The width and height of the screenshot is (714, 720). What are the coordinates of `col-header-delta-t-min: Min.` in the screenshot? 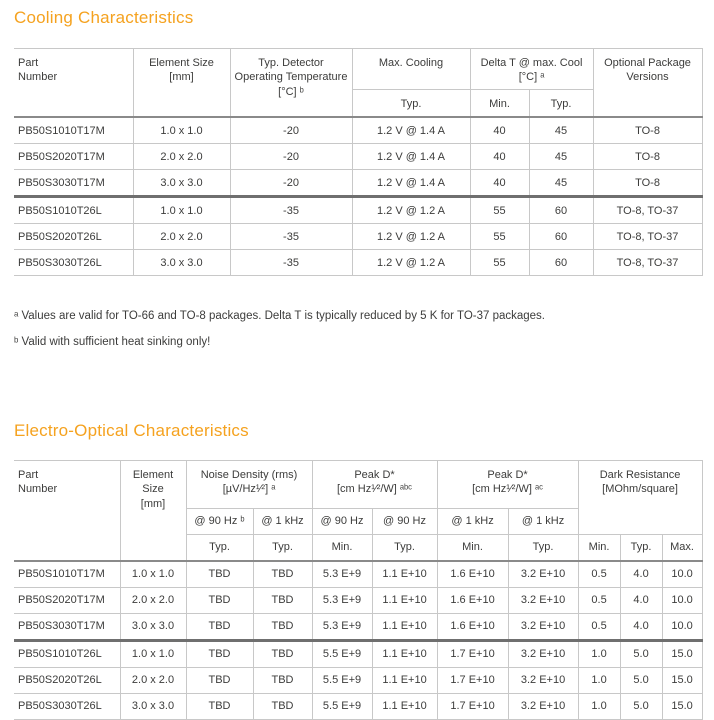 It's located at (499, 103).